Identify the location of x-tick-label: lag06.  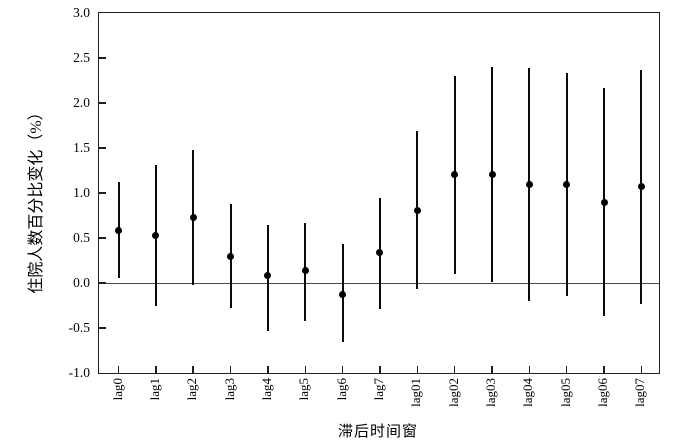
(603, 392).